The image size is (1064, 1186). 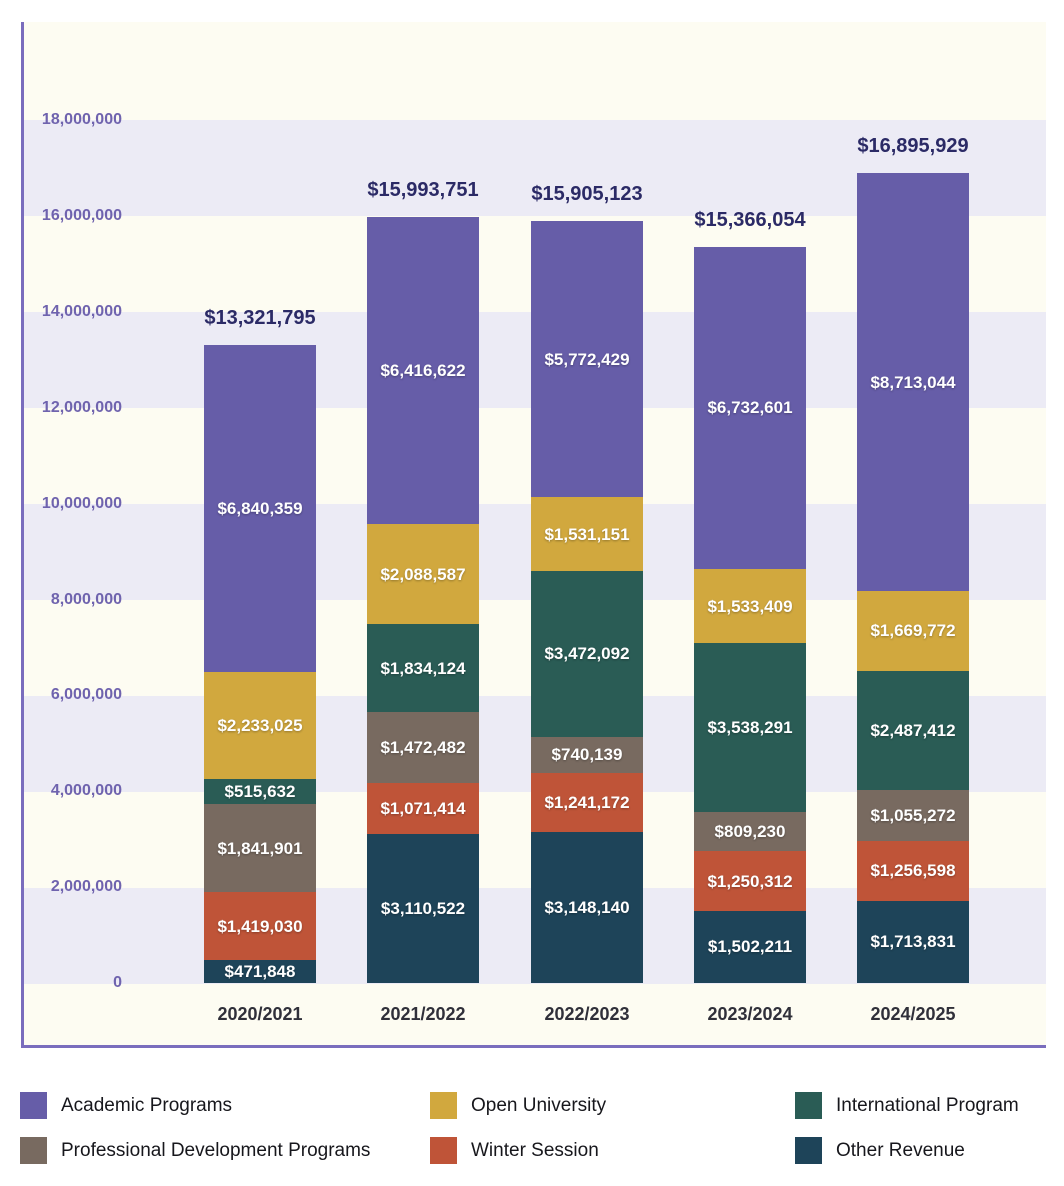 I want to click on segment-international-program: $515,632, so click(x=260, y=792).